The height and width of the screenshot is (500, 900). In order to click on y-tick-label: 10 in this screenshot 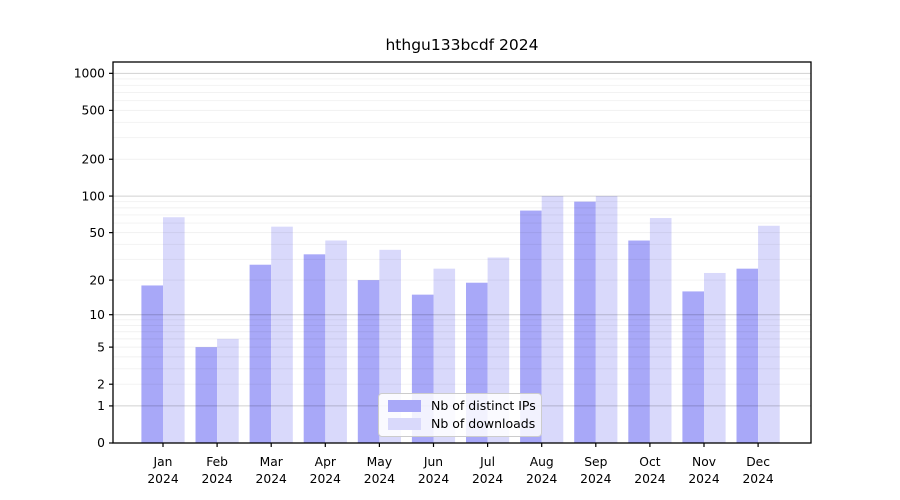, I will do `click(97, 315)`.